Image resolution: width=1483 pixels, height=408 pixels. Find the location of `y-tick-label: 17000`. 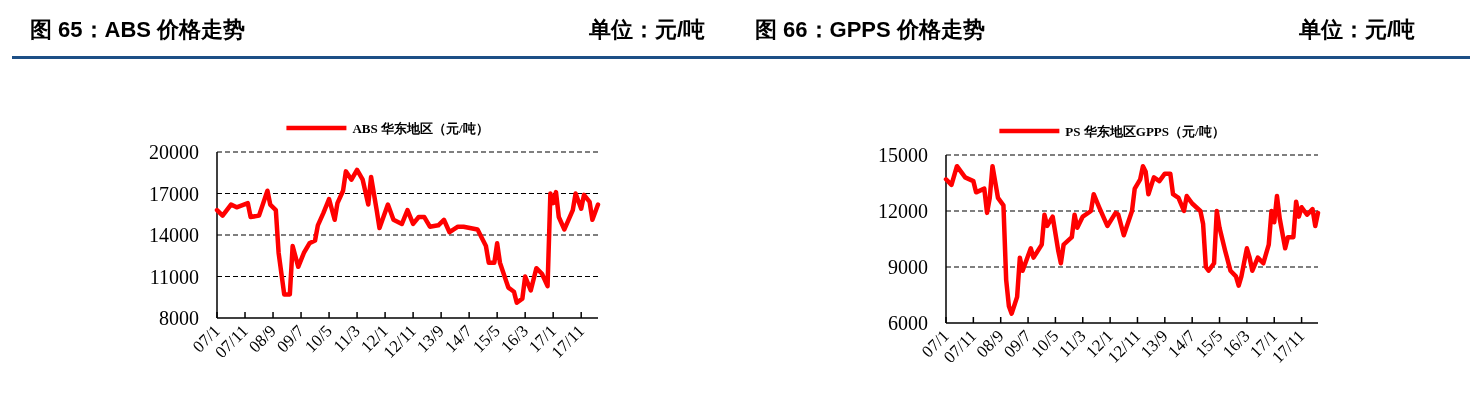

y-tick-label: 17000 is located at coordinates (174, 193).